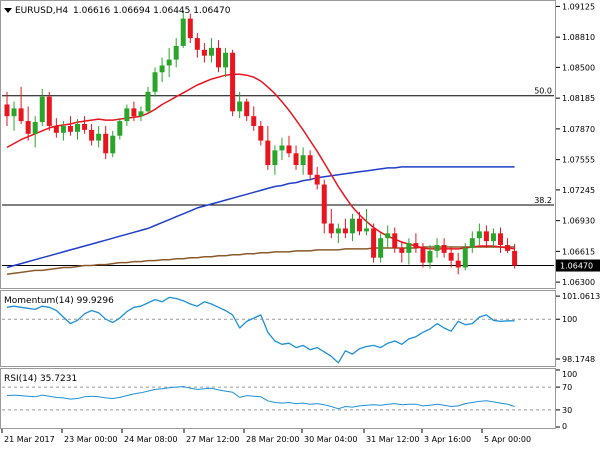 This screenshot has width=600, height=450. I want to click on momentum-plot, so click(278, 330).